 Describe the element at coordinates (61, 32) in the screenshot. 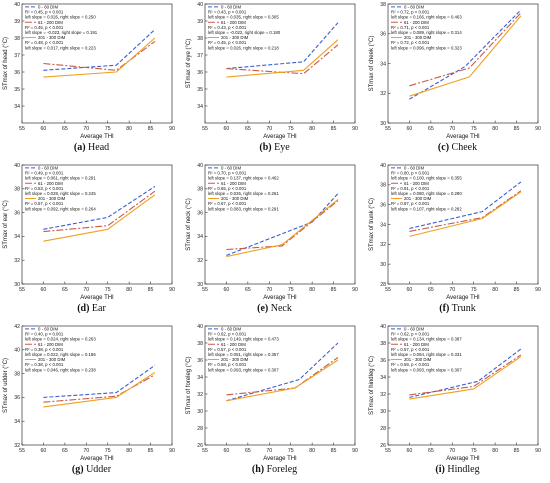

I see `legend-slopes: left slope = -0.023, right slope = 0.191` at that location.